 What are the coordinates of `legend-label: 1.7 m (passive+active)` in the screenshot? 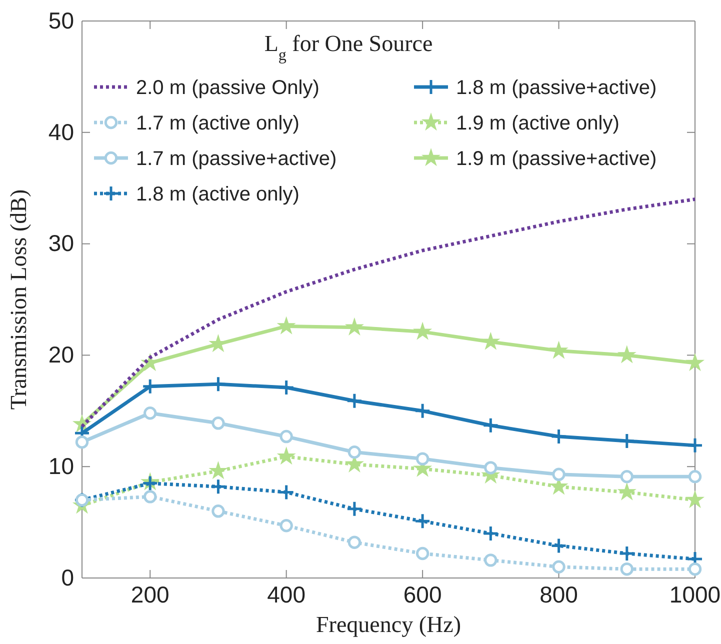 It's located at (236, 159).